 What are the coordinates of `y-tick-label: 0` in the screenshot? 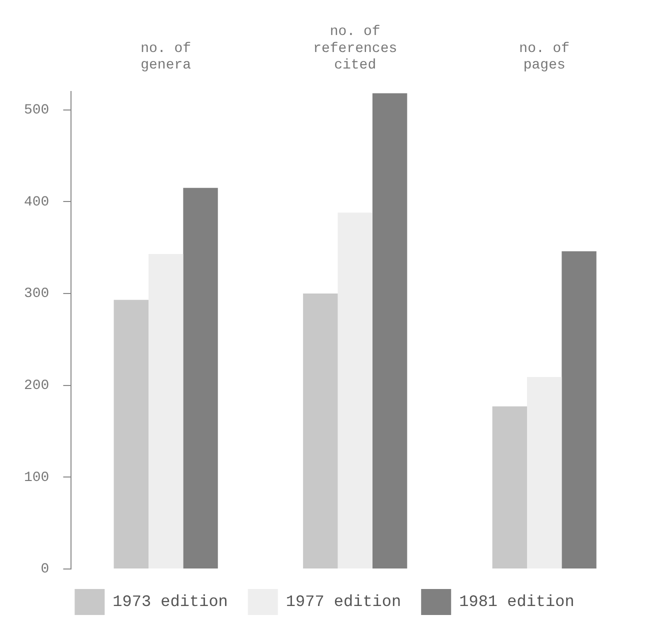 It's located at (45, 570).